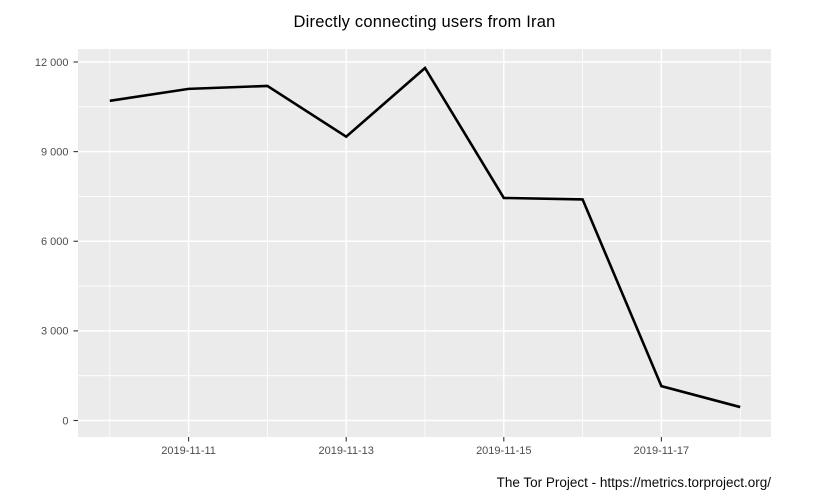  What do you see at coordinates (65, 421) in the screenshot?
I see `y-tick-label: 0` at bounding box center [65, 421].